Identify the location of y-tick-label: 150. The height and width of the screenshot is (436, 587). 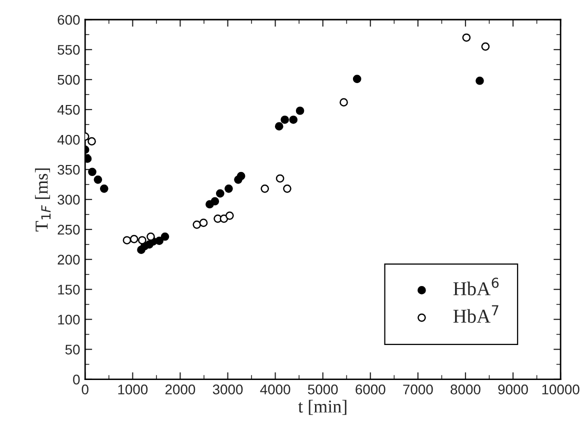
(69, 289).